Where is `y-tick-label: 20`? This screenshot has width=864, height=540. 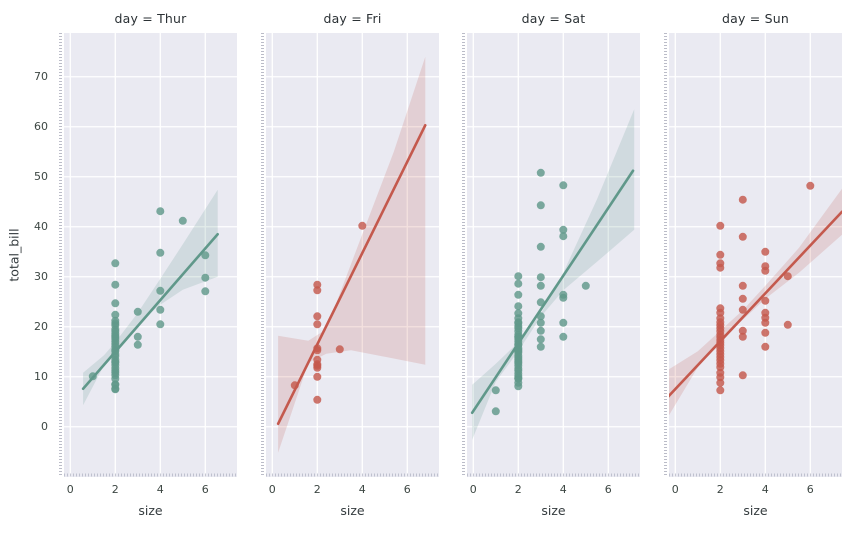
y-tick-label: 20 is located at coordinates (41, 326).